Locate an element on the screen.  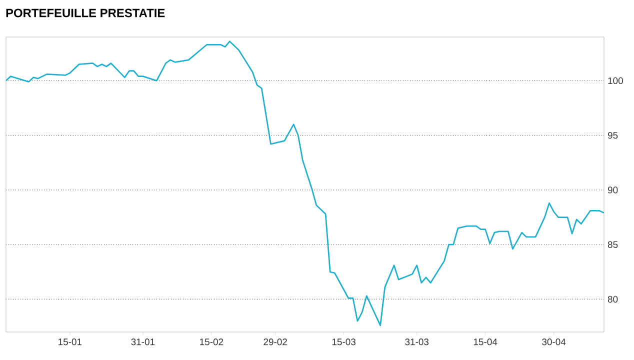
x-tick-label: 31-03 is located at coordinates (417, 342).